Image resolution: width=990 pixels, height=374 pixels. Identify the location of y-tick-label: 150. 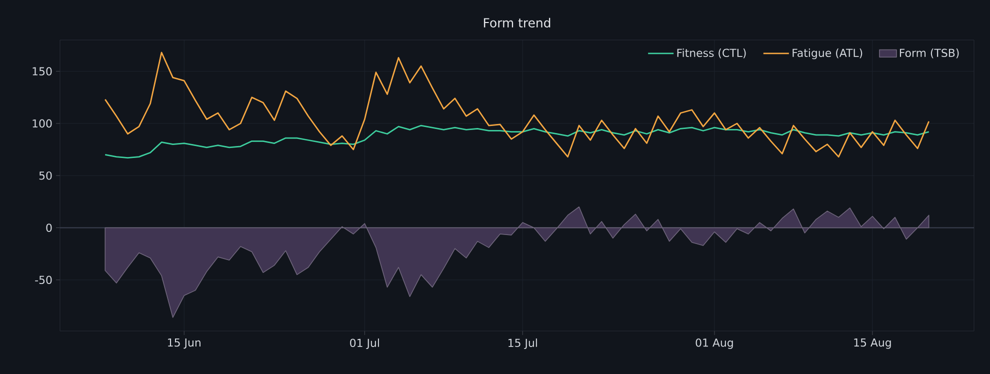
(42, 71).